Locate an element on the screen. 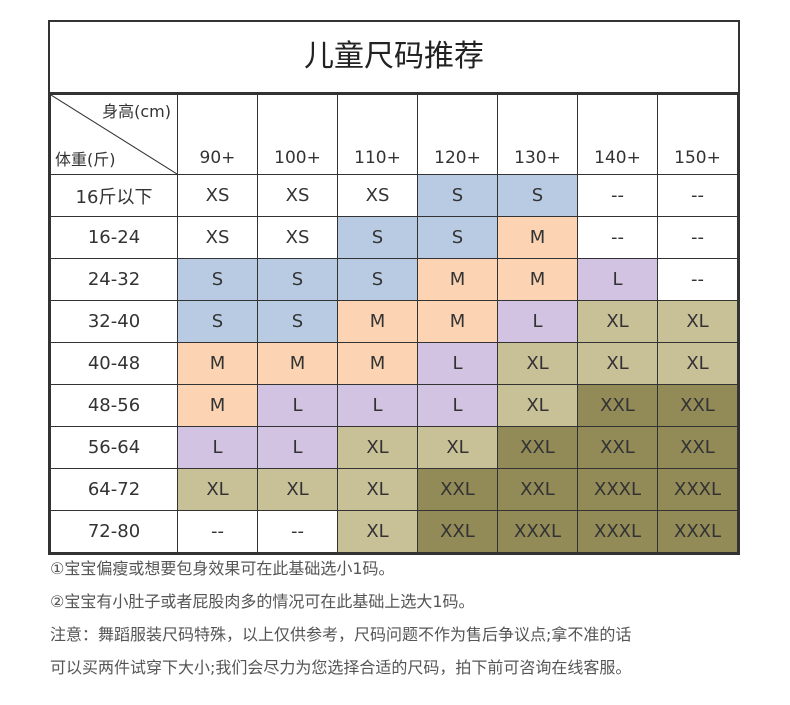  note-4: 可以买两件试穿下大小;我们会尽力为您选择合适的尺码，拍下前可咨询在线客服。 is located at coordinates (341, 667).